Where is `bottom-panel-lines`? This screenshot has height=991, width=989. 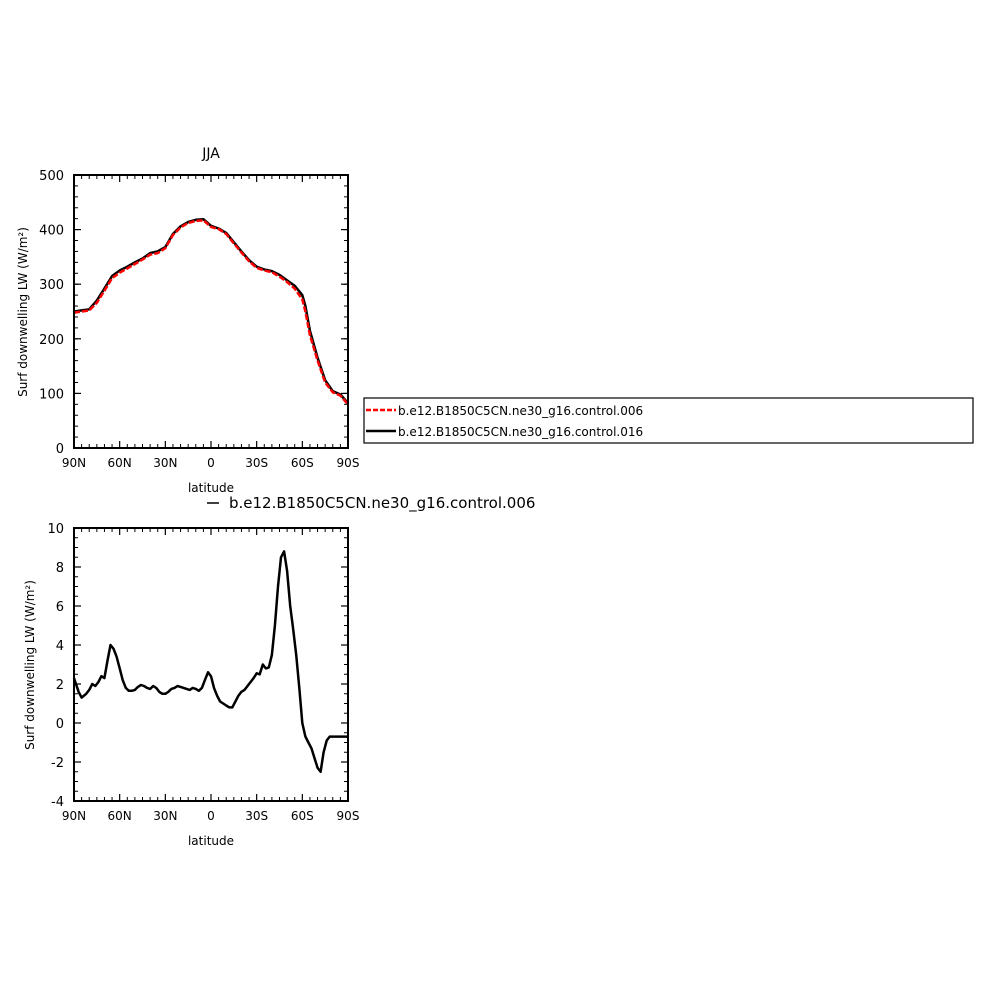
bottom-panel-lines is located at coordinates (210, 662).